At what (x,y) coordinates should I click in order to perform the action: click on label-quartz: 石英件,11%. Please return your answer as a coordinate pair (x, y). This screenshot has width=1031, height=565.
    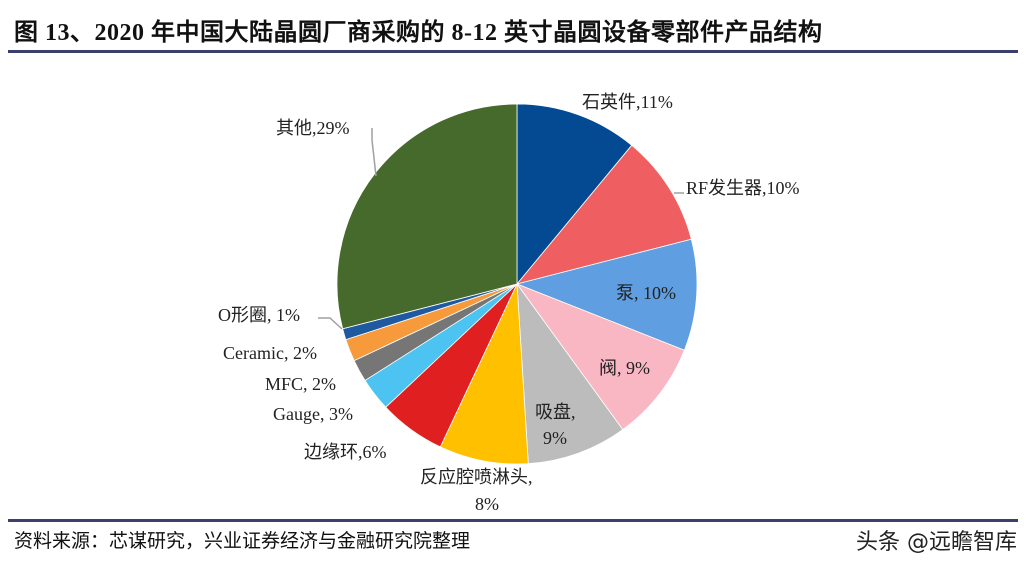
    Looking at the image, I should click on (627, 102).